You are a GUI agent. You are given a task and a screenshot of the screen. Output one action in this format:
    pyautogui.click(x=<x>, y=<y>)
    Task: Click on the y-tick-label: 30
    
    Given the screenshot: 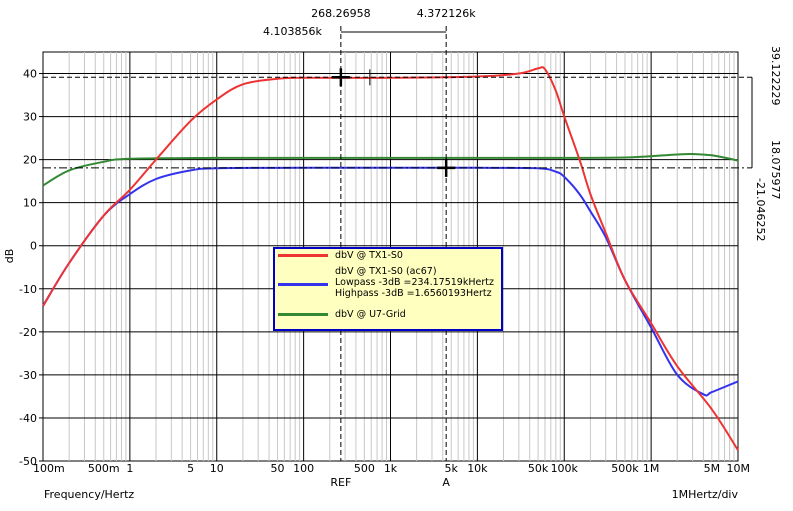 What is the action you would take?
    pyautogui.click(x=30, y=117)
    